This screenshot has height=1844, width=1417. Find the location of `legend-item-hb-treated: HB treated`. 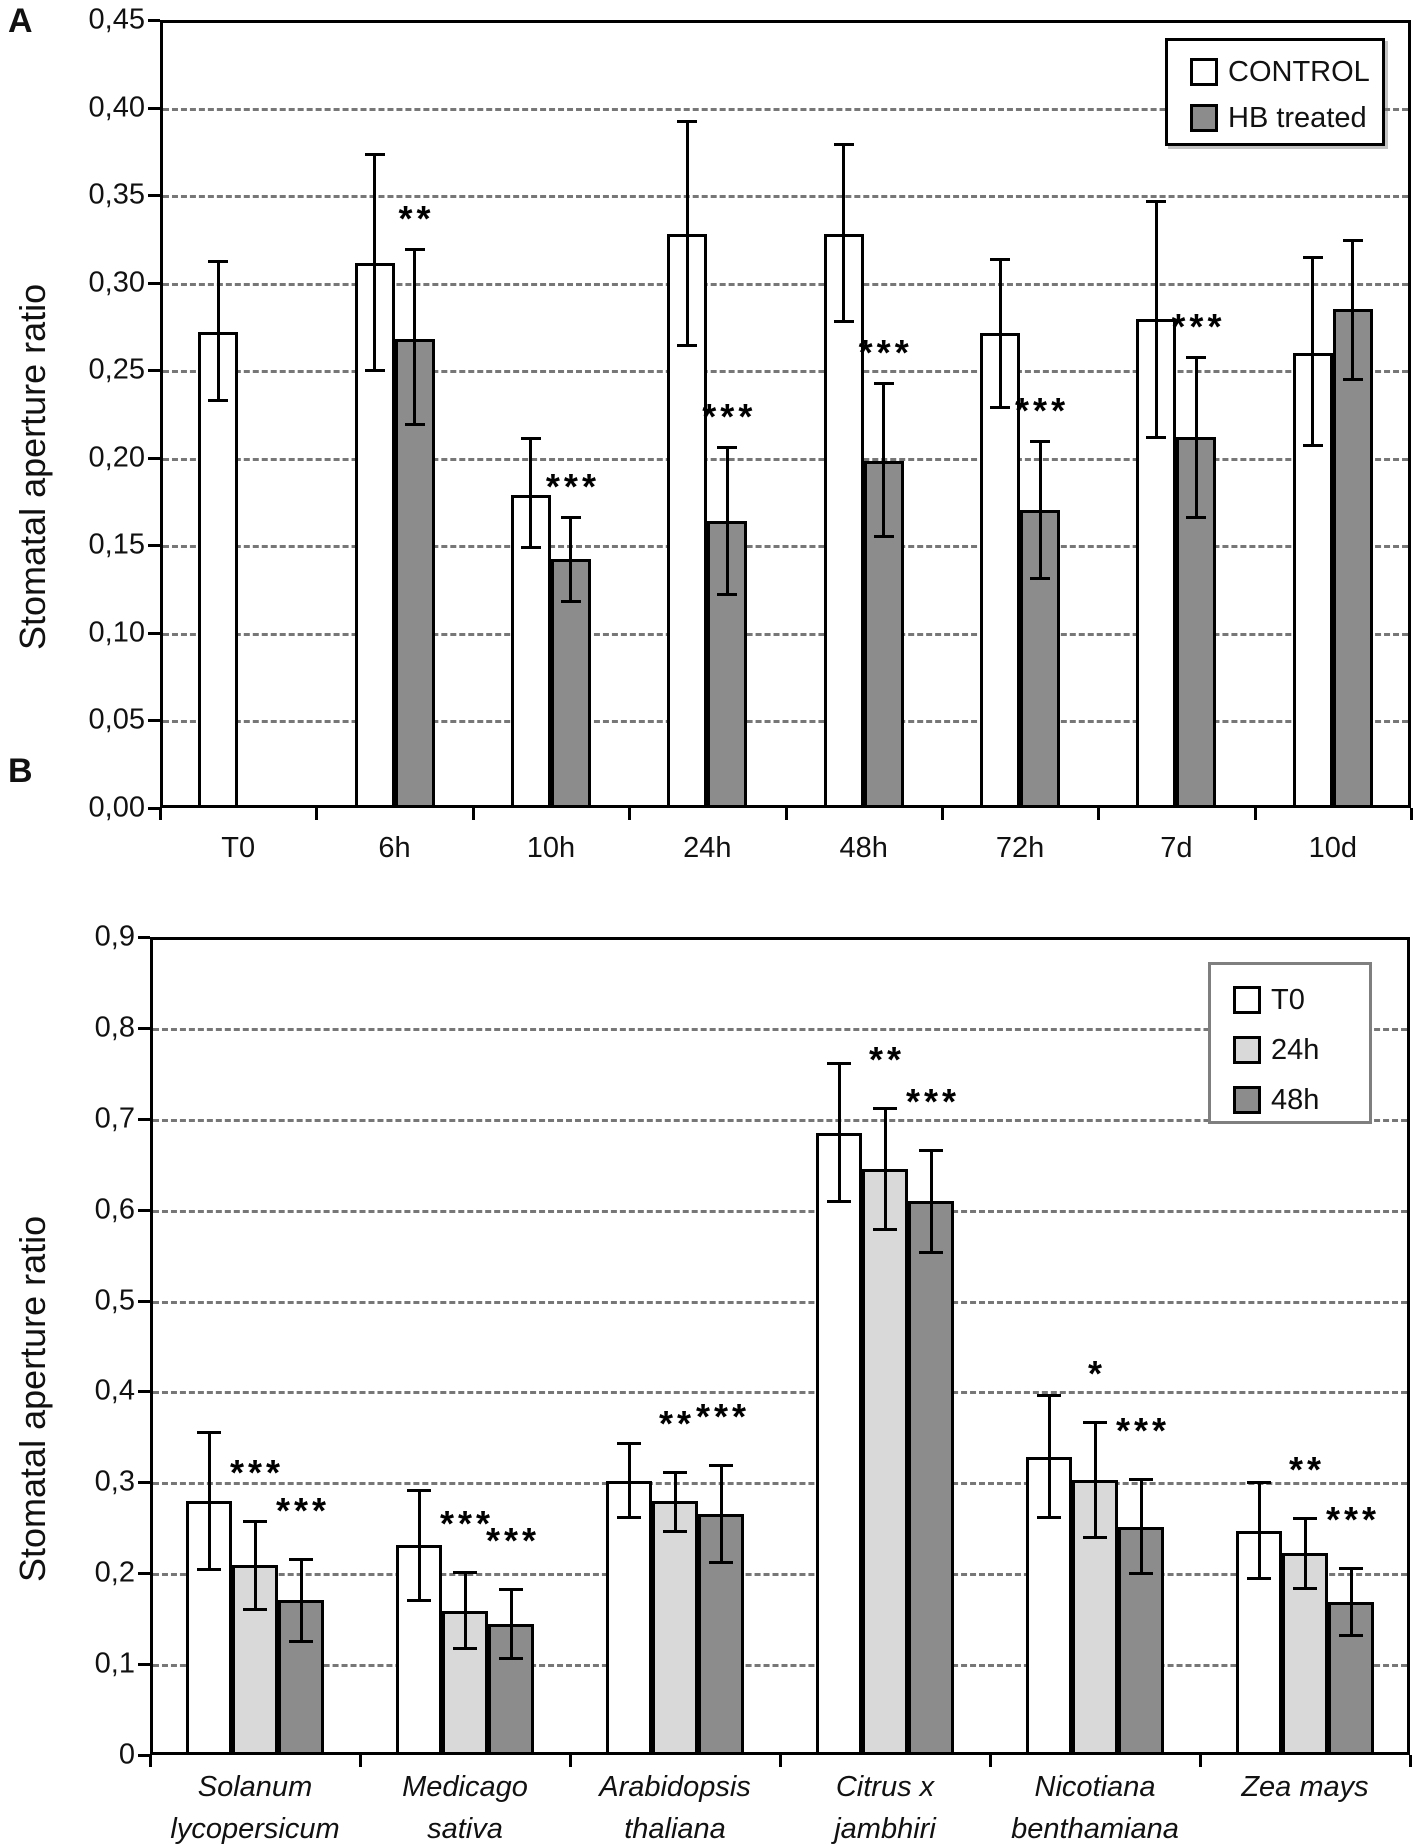

legend-item-hb-treated: HB treated is located at coordinates (1275, 118).